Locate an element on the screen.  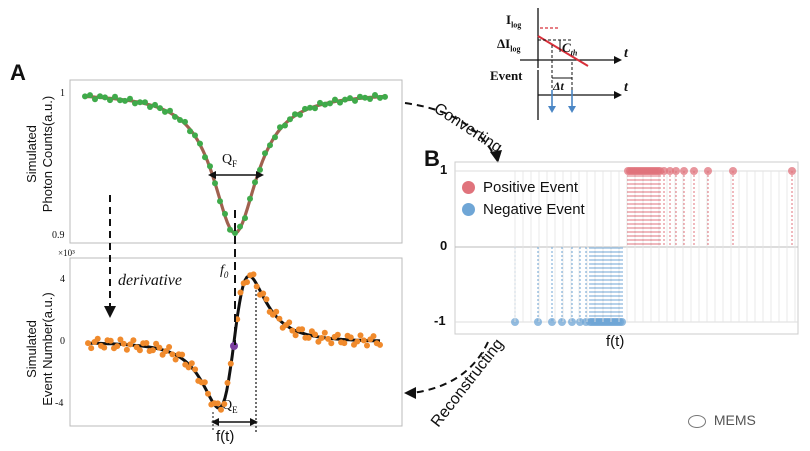
qf-arrow-left-head is located at coordinates (212, 175).